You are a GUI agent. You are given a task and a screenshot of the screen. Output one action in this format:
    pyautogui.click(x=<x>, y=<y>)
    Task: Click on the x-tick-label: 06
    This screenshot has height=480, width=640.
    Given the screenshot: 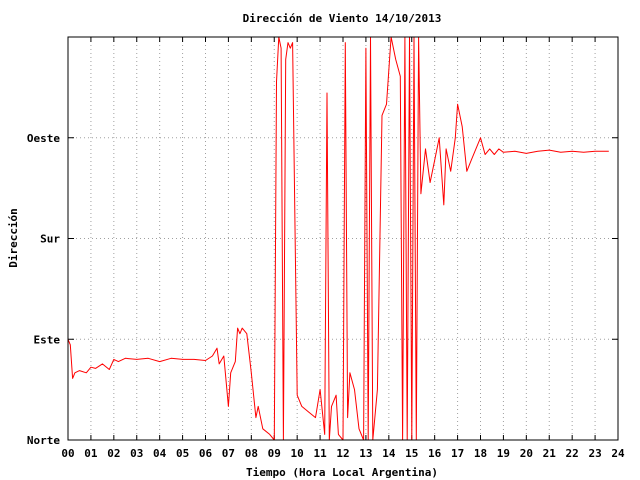 What is the action you would take?
    pyautogui.click(x=206, y=453)
    